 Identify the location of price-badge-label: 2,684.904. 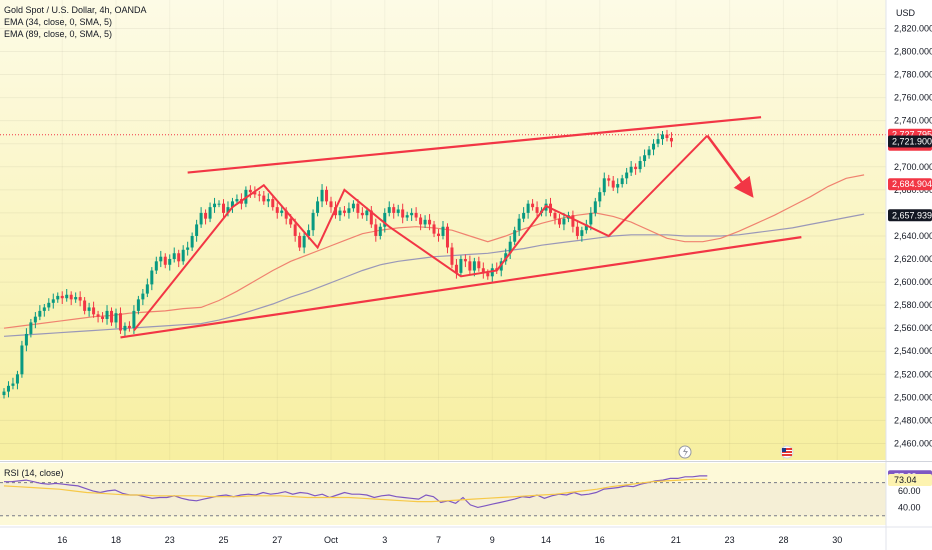
(912, 184).